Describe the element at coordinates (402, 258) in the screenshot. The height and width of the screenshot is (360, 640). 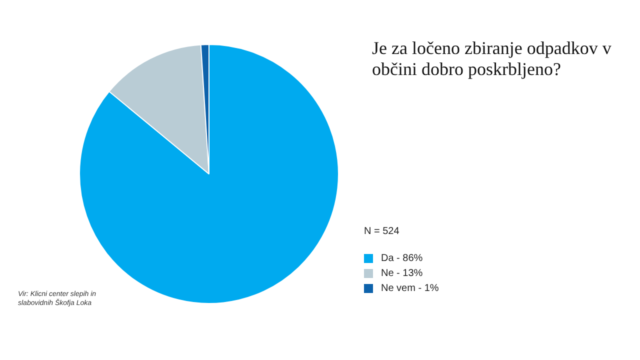
I see `legend-label: Da - 86%` at that location.